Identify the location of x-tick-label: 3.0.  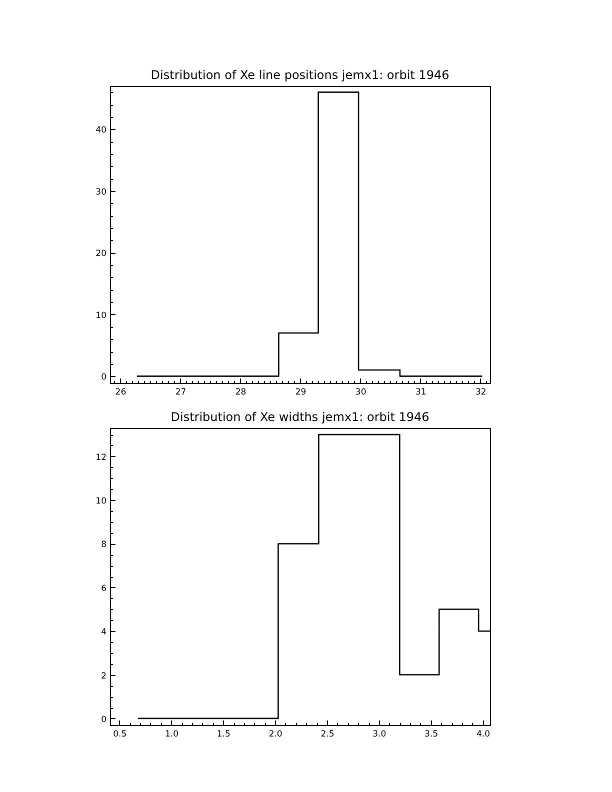
(379, 735).